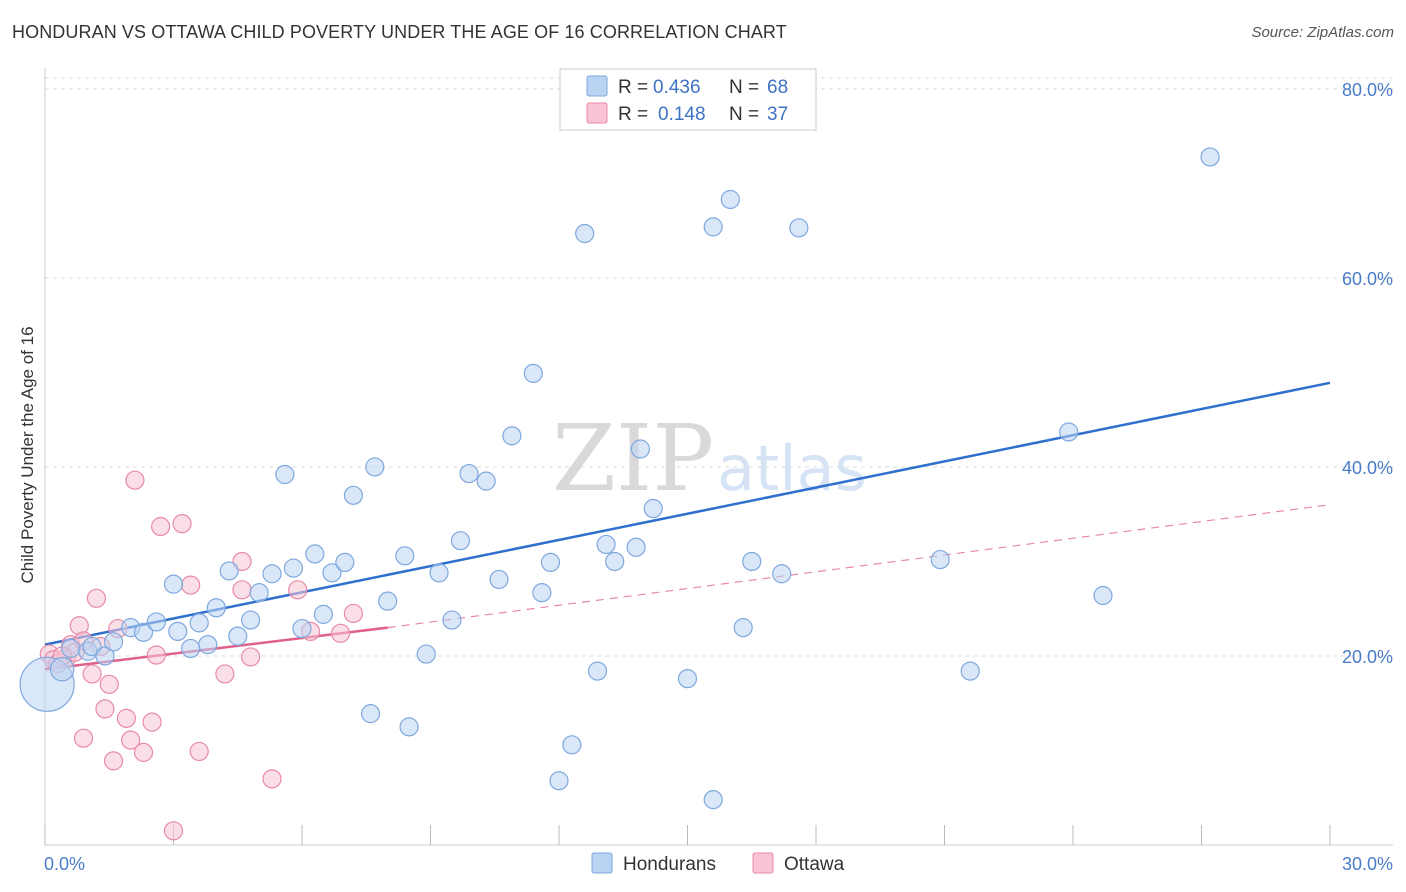 This screenshot has height=892, width=1406. What do you see at coordinates (1367, 468) in the screenshot?
I see `y-tick-label-40: 40.0%` at bounding box center [1367, 468].